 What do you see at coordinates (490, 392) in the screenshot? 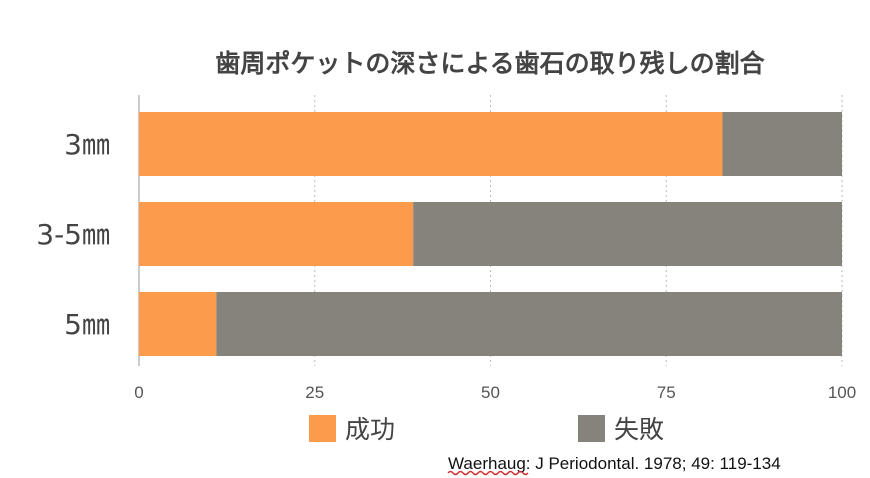
I see `x-tick-label: 50` at bounding box center [490, 392].